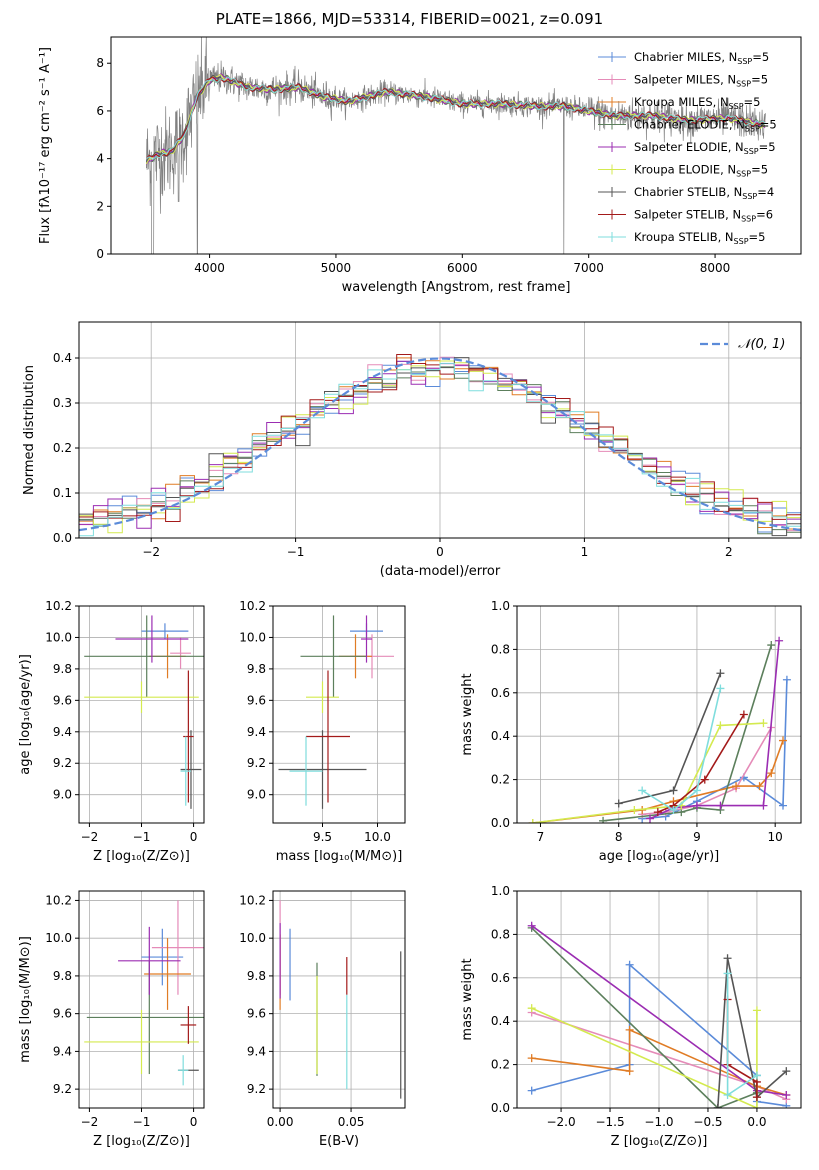  I want to click on x-tick-label: −0.5, so click(707, 1122).